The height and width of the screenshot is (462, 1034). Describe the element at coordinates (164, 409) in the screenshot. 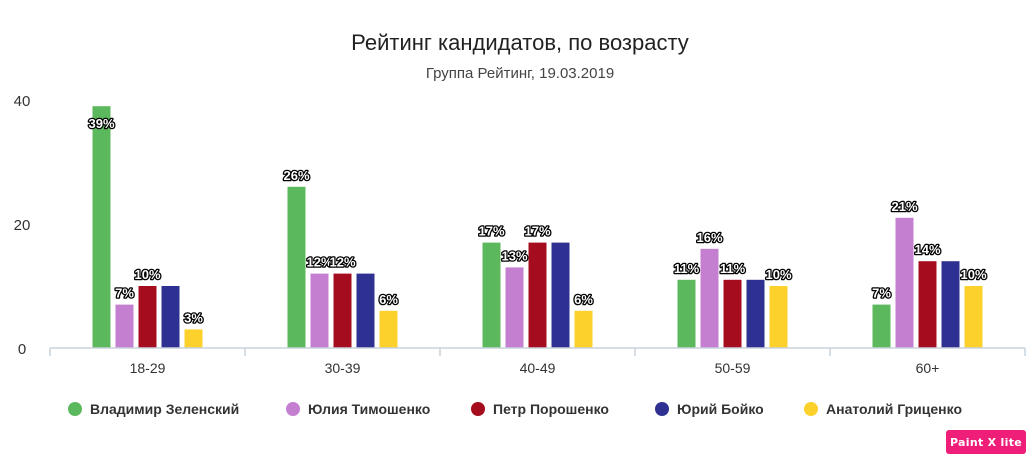

I see `legend-item-label: Владимир Зеленский` at that location.